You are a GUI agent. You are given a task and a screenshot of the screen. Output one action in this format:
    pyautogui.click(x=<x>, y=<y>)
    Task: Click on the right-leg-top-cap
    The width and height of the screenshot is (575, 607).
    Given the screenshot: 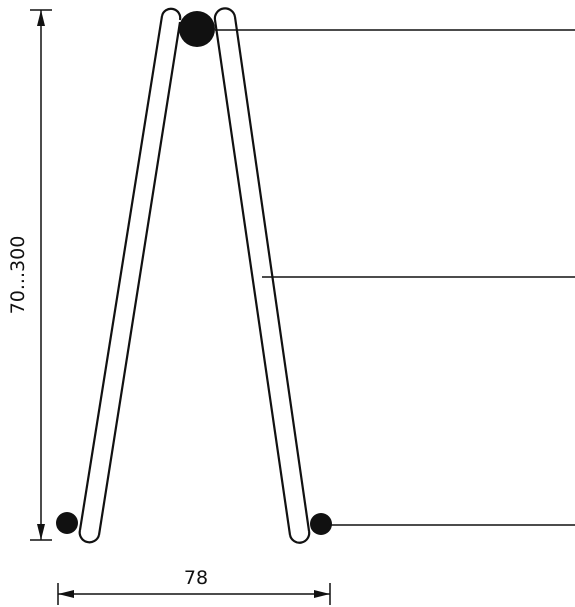 What is the action you would take?
    pyautogui.click(x=225, y=14)
    